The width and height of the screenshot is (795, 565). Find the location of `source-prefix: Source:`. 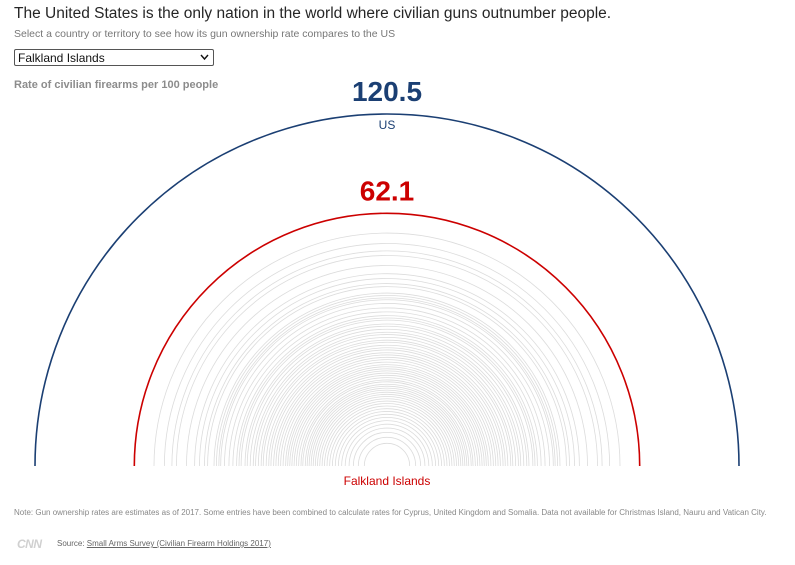

source-prefix: Source: is located at coordinates (72, 543).